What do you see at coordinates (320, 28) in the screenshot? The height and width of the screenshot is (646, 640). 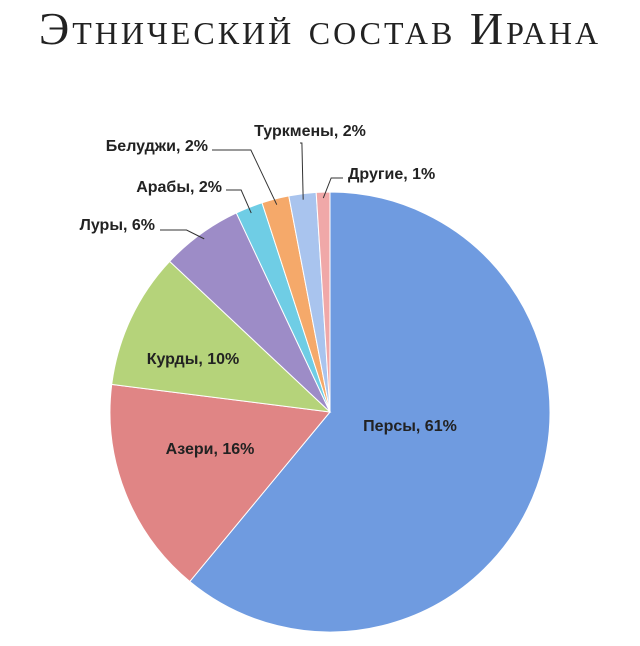 I see `chart-title: Этнический состав Ирана` at bounding box center [320, 28].